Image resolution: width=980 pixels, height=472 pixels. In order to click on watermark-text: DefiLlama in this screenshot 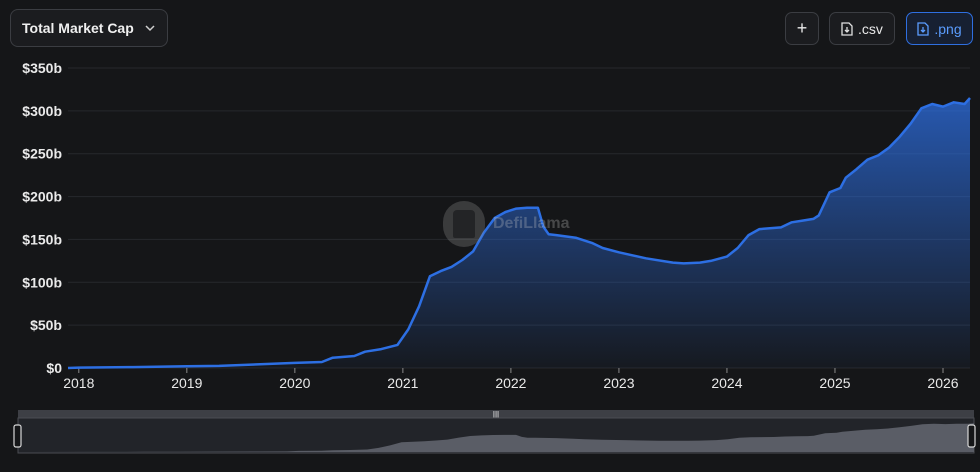, I will do `click(531, 223)`.